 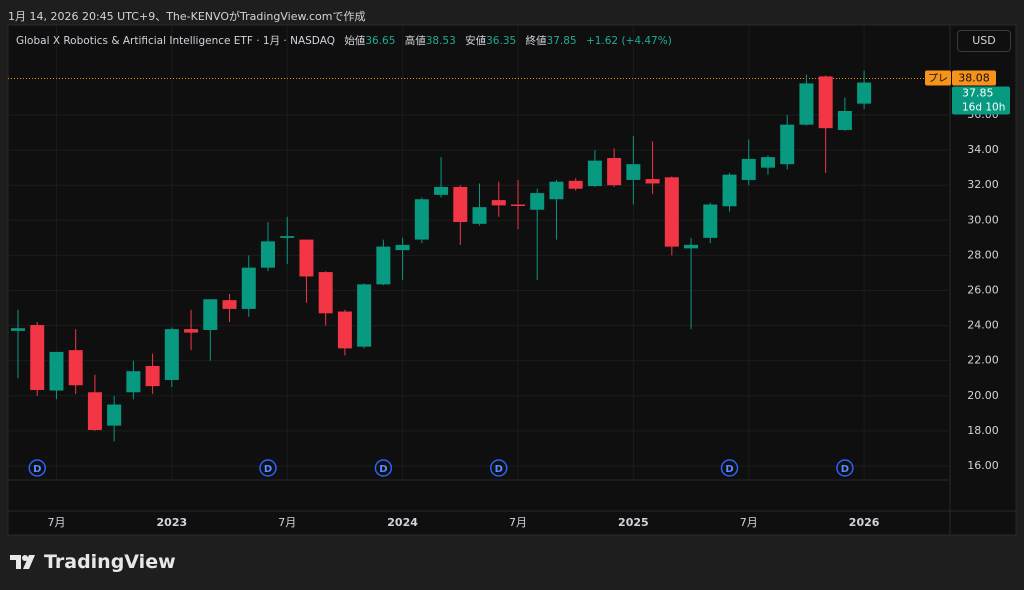 What do you see at coordinates (983, 395) in the screenshot?
I see `y-tick-label: 20.00` at bounding box center [983, 395].